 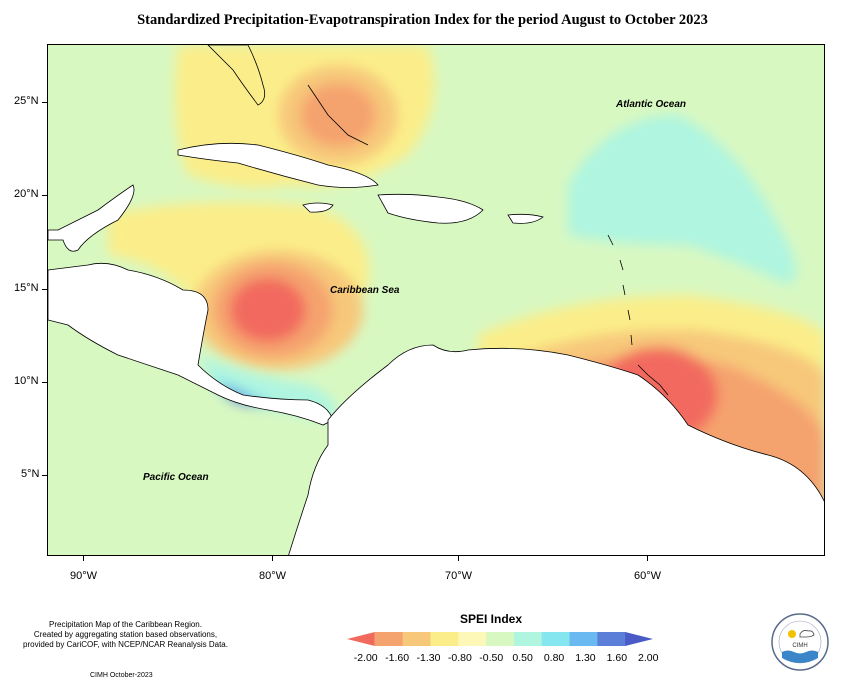 I want to click on lon-label-70w: 70°W, so click(x=459, y=576).